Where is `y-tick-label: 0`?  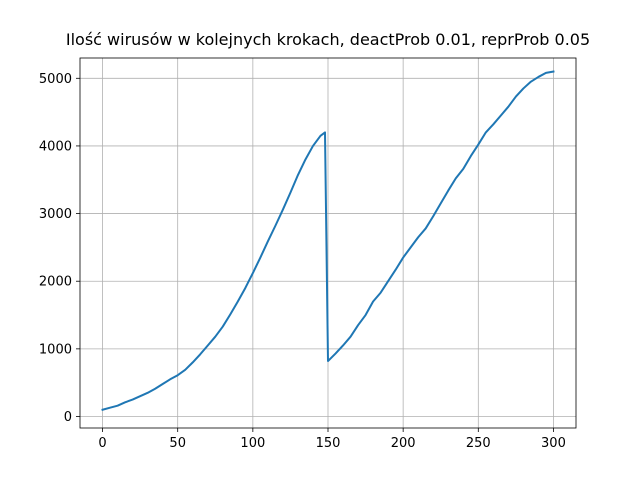
y-tick-label: 0 is located at coordinates (68, 417).